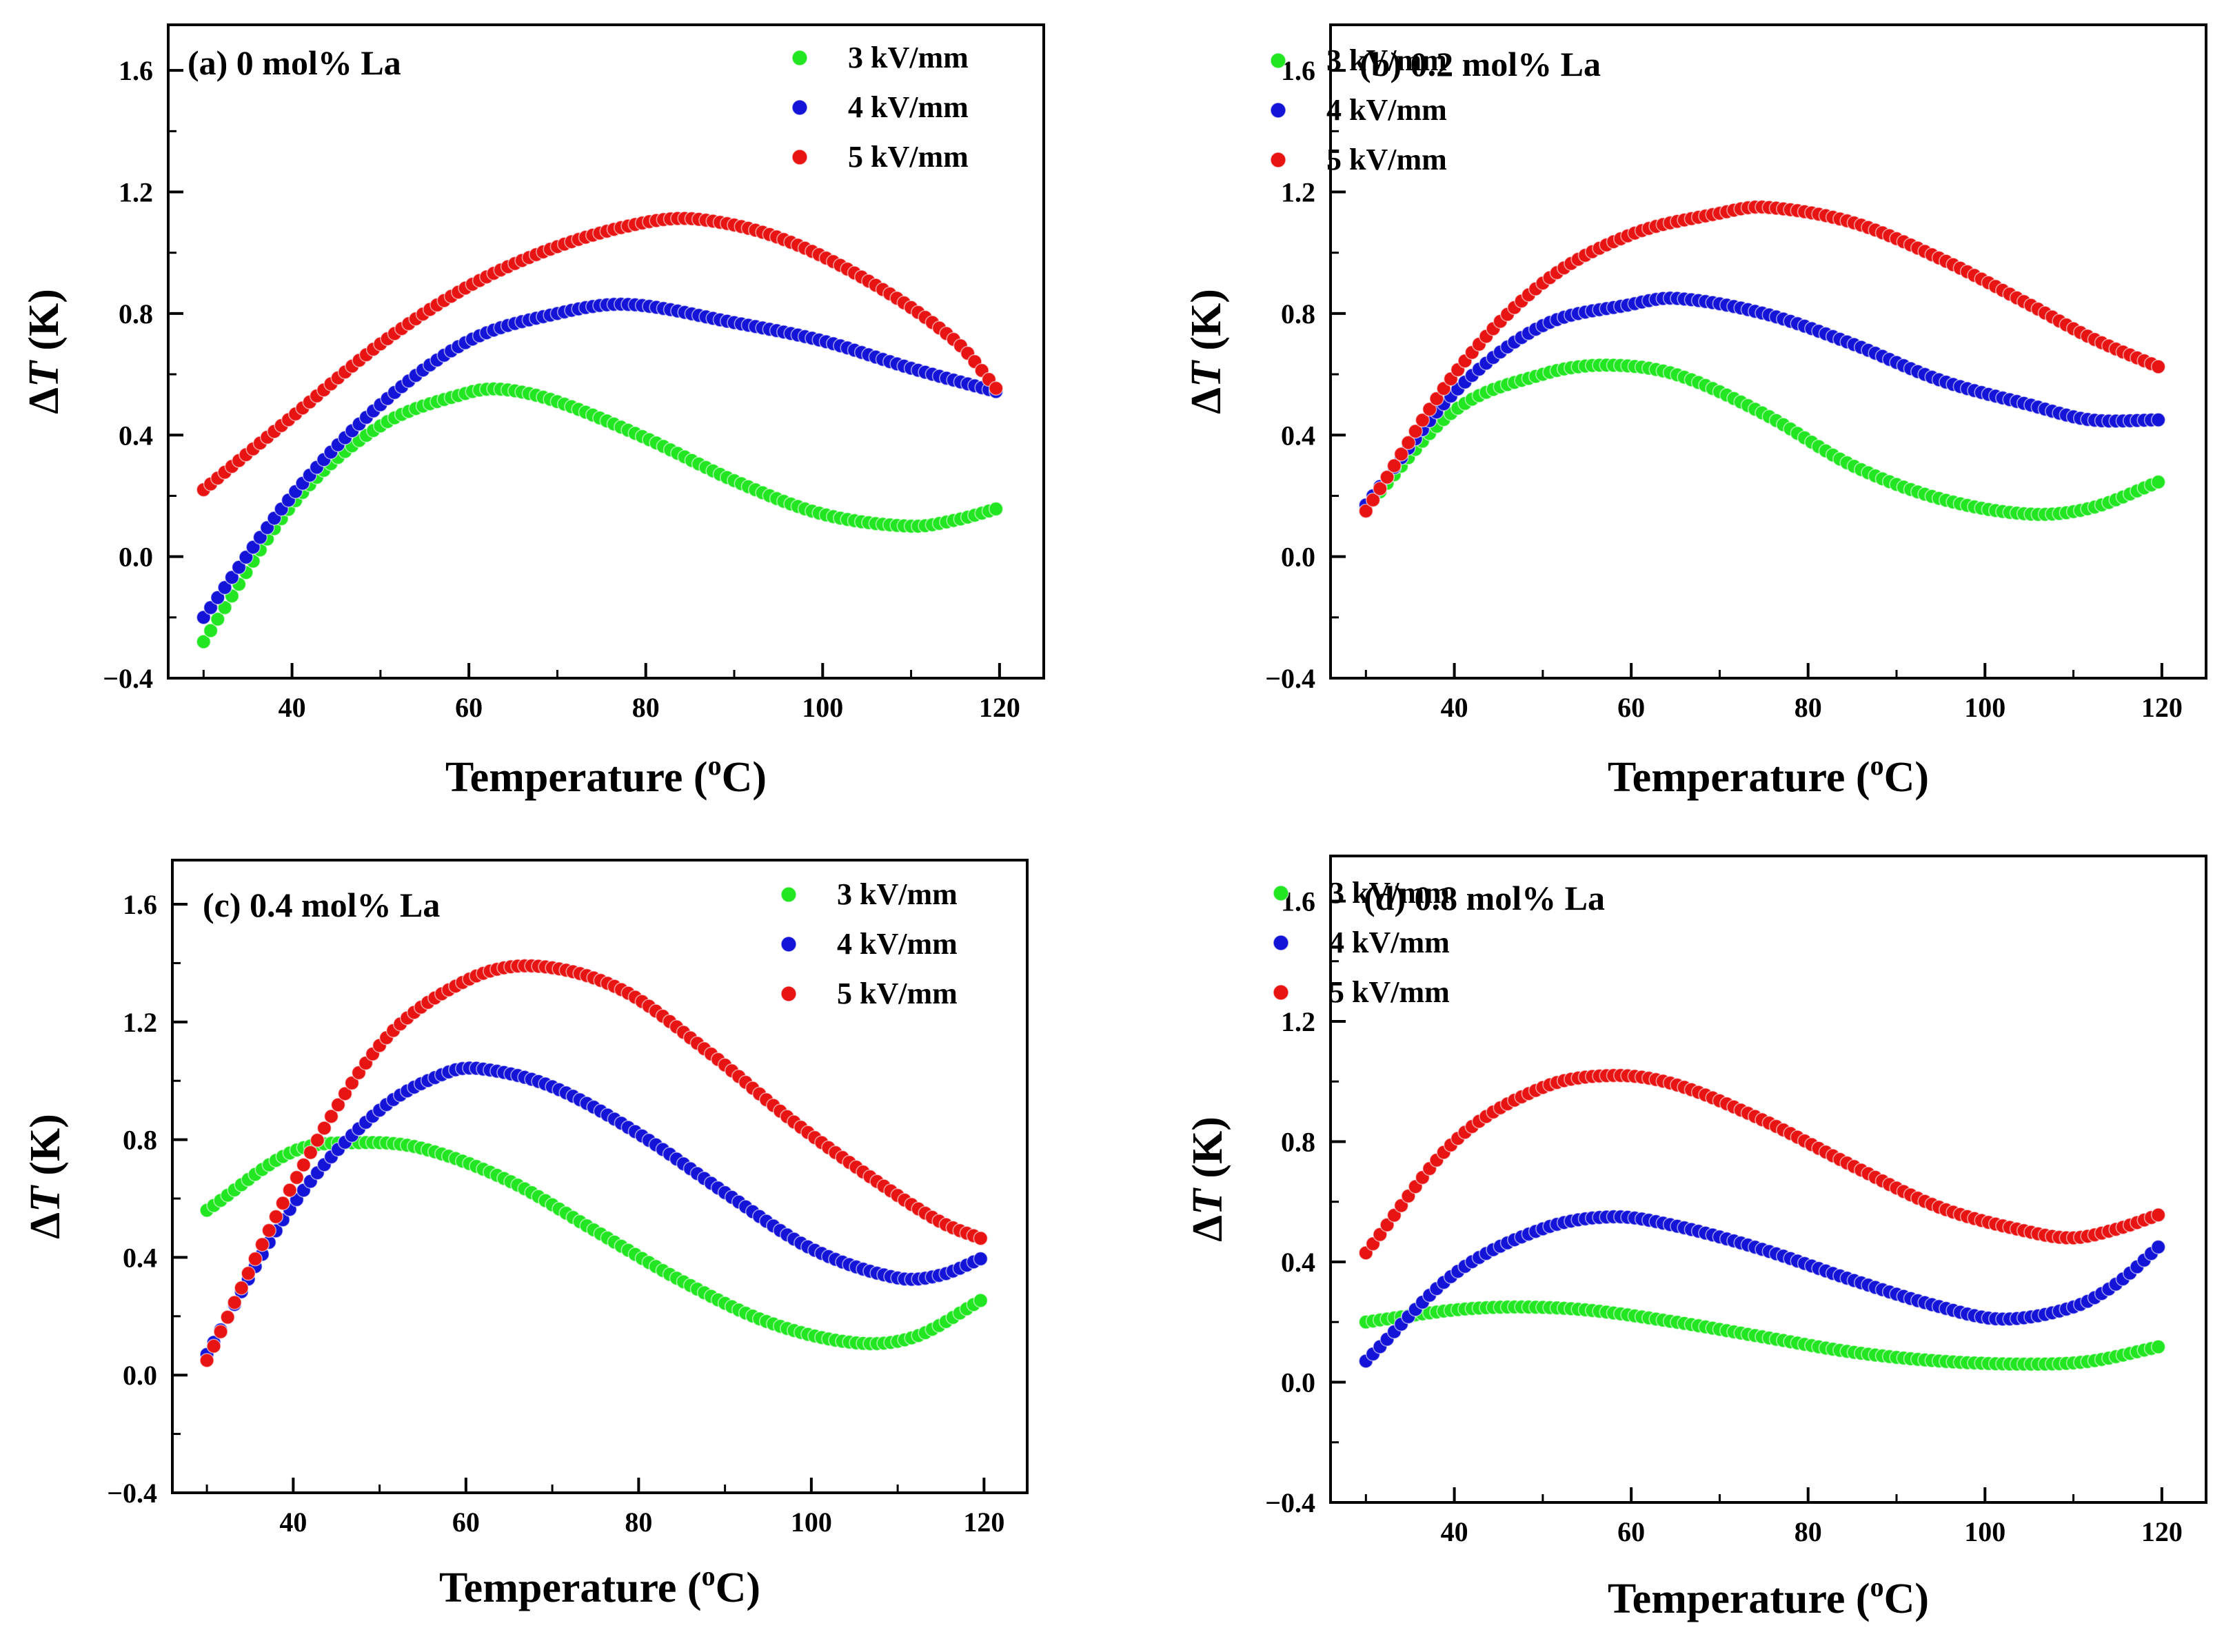 The image size is (2224, 1652). I want to click on panel-title: (d) 0.8 mol% La, so click(1484, 898).